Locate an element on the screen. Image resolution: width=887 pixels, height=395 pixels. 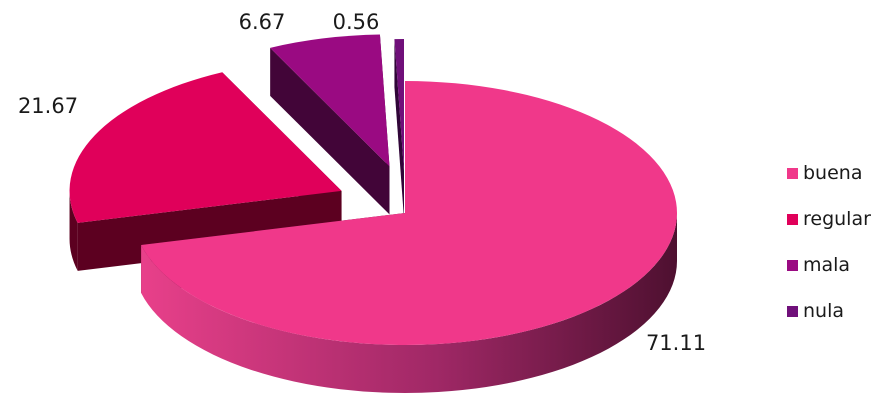
legend-item-mala: mala is located at coordinates (836, 265).